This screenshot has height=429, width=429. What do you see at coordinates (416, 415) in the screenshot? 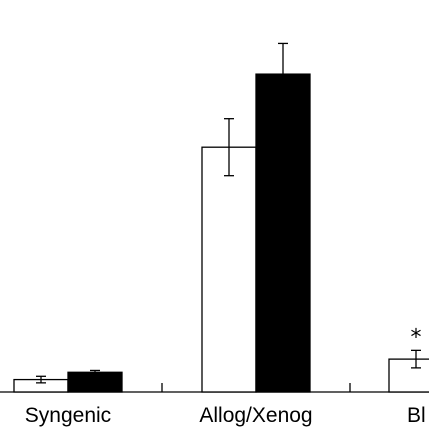
I see `x-tick-label-bl: Bl` at bounding box center [416, 415].